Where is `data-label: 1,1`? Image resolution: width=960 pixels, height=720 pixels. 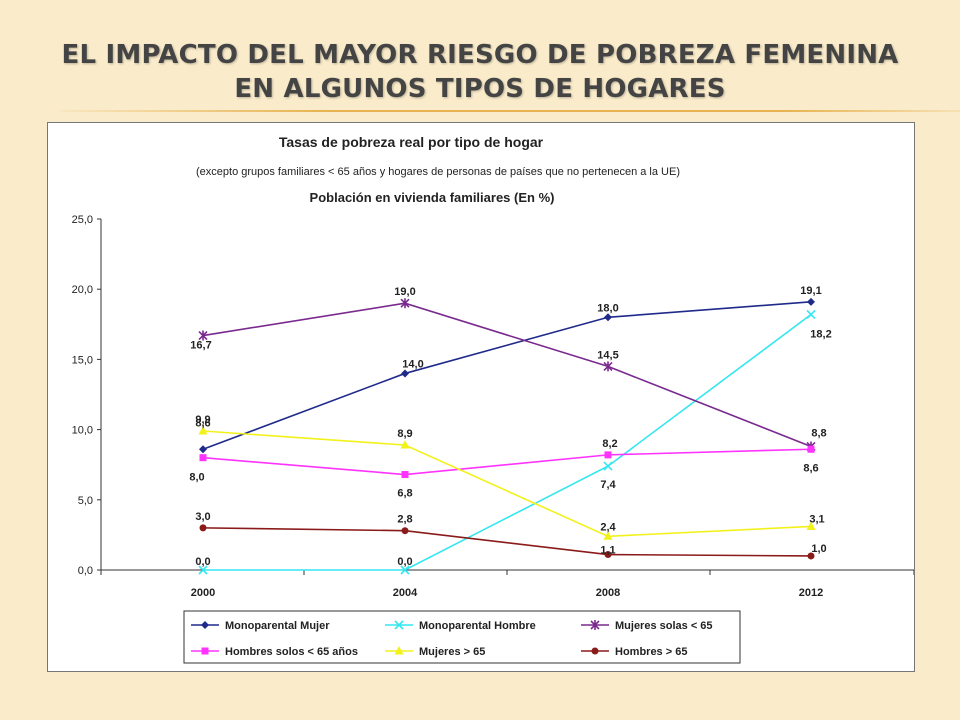
data-label: 1,1 is located at coordinates (607, 551).